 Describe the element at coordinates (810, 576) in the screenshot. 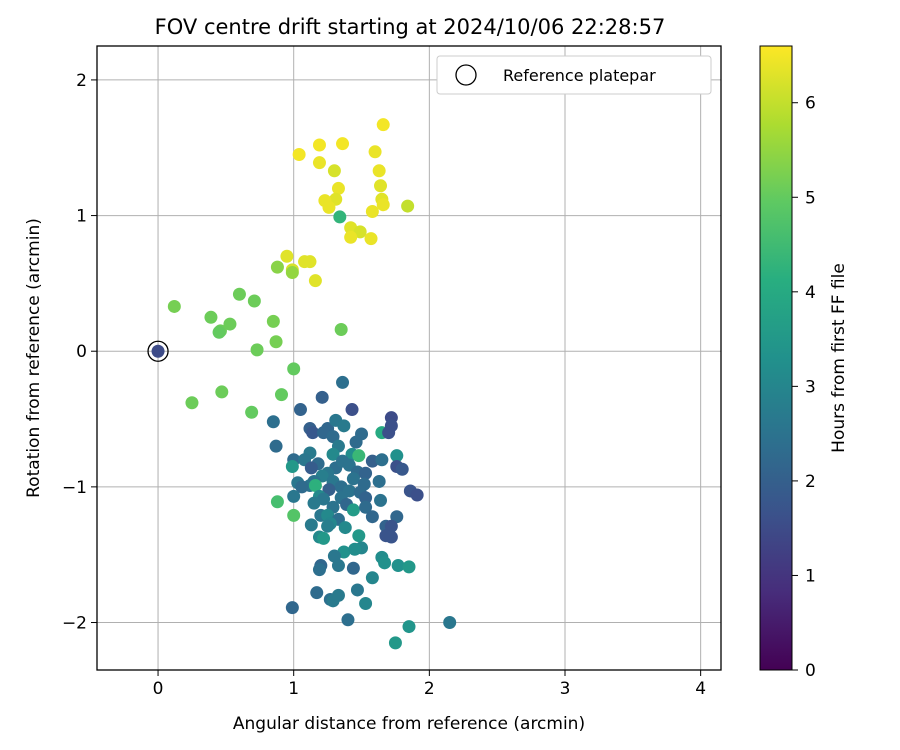

I see `colorbar-tick-label: 1` at that location.